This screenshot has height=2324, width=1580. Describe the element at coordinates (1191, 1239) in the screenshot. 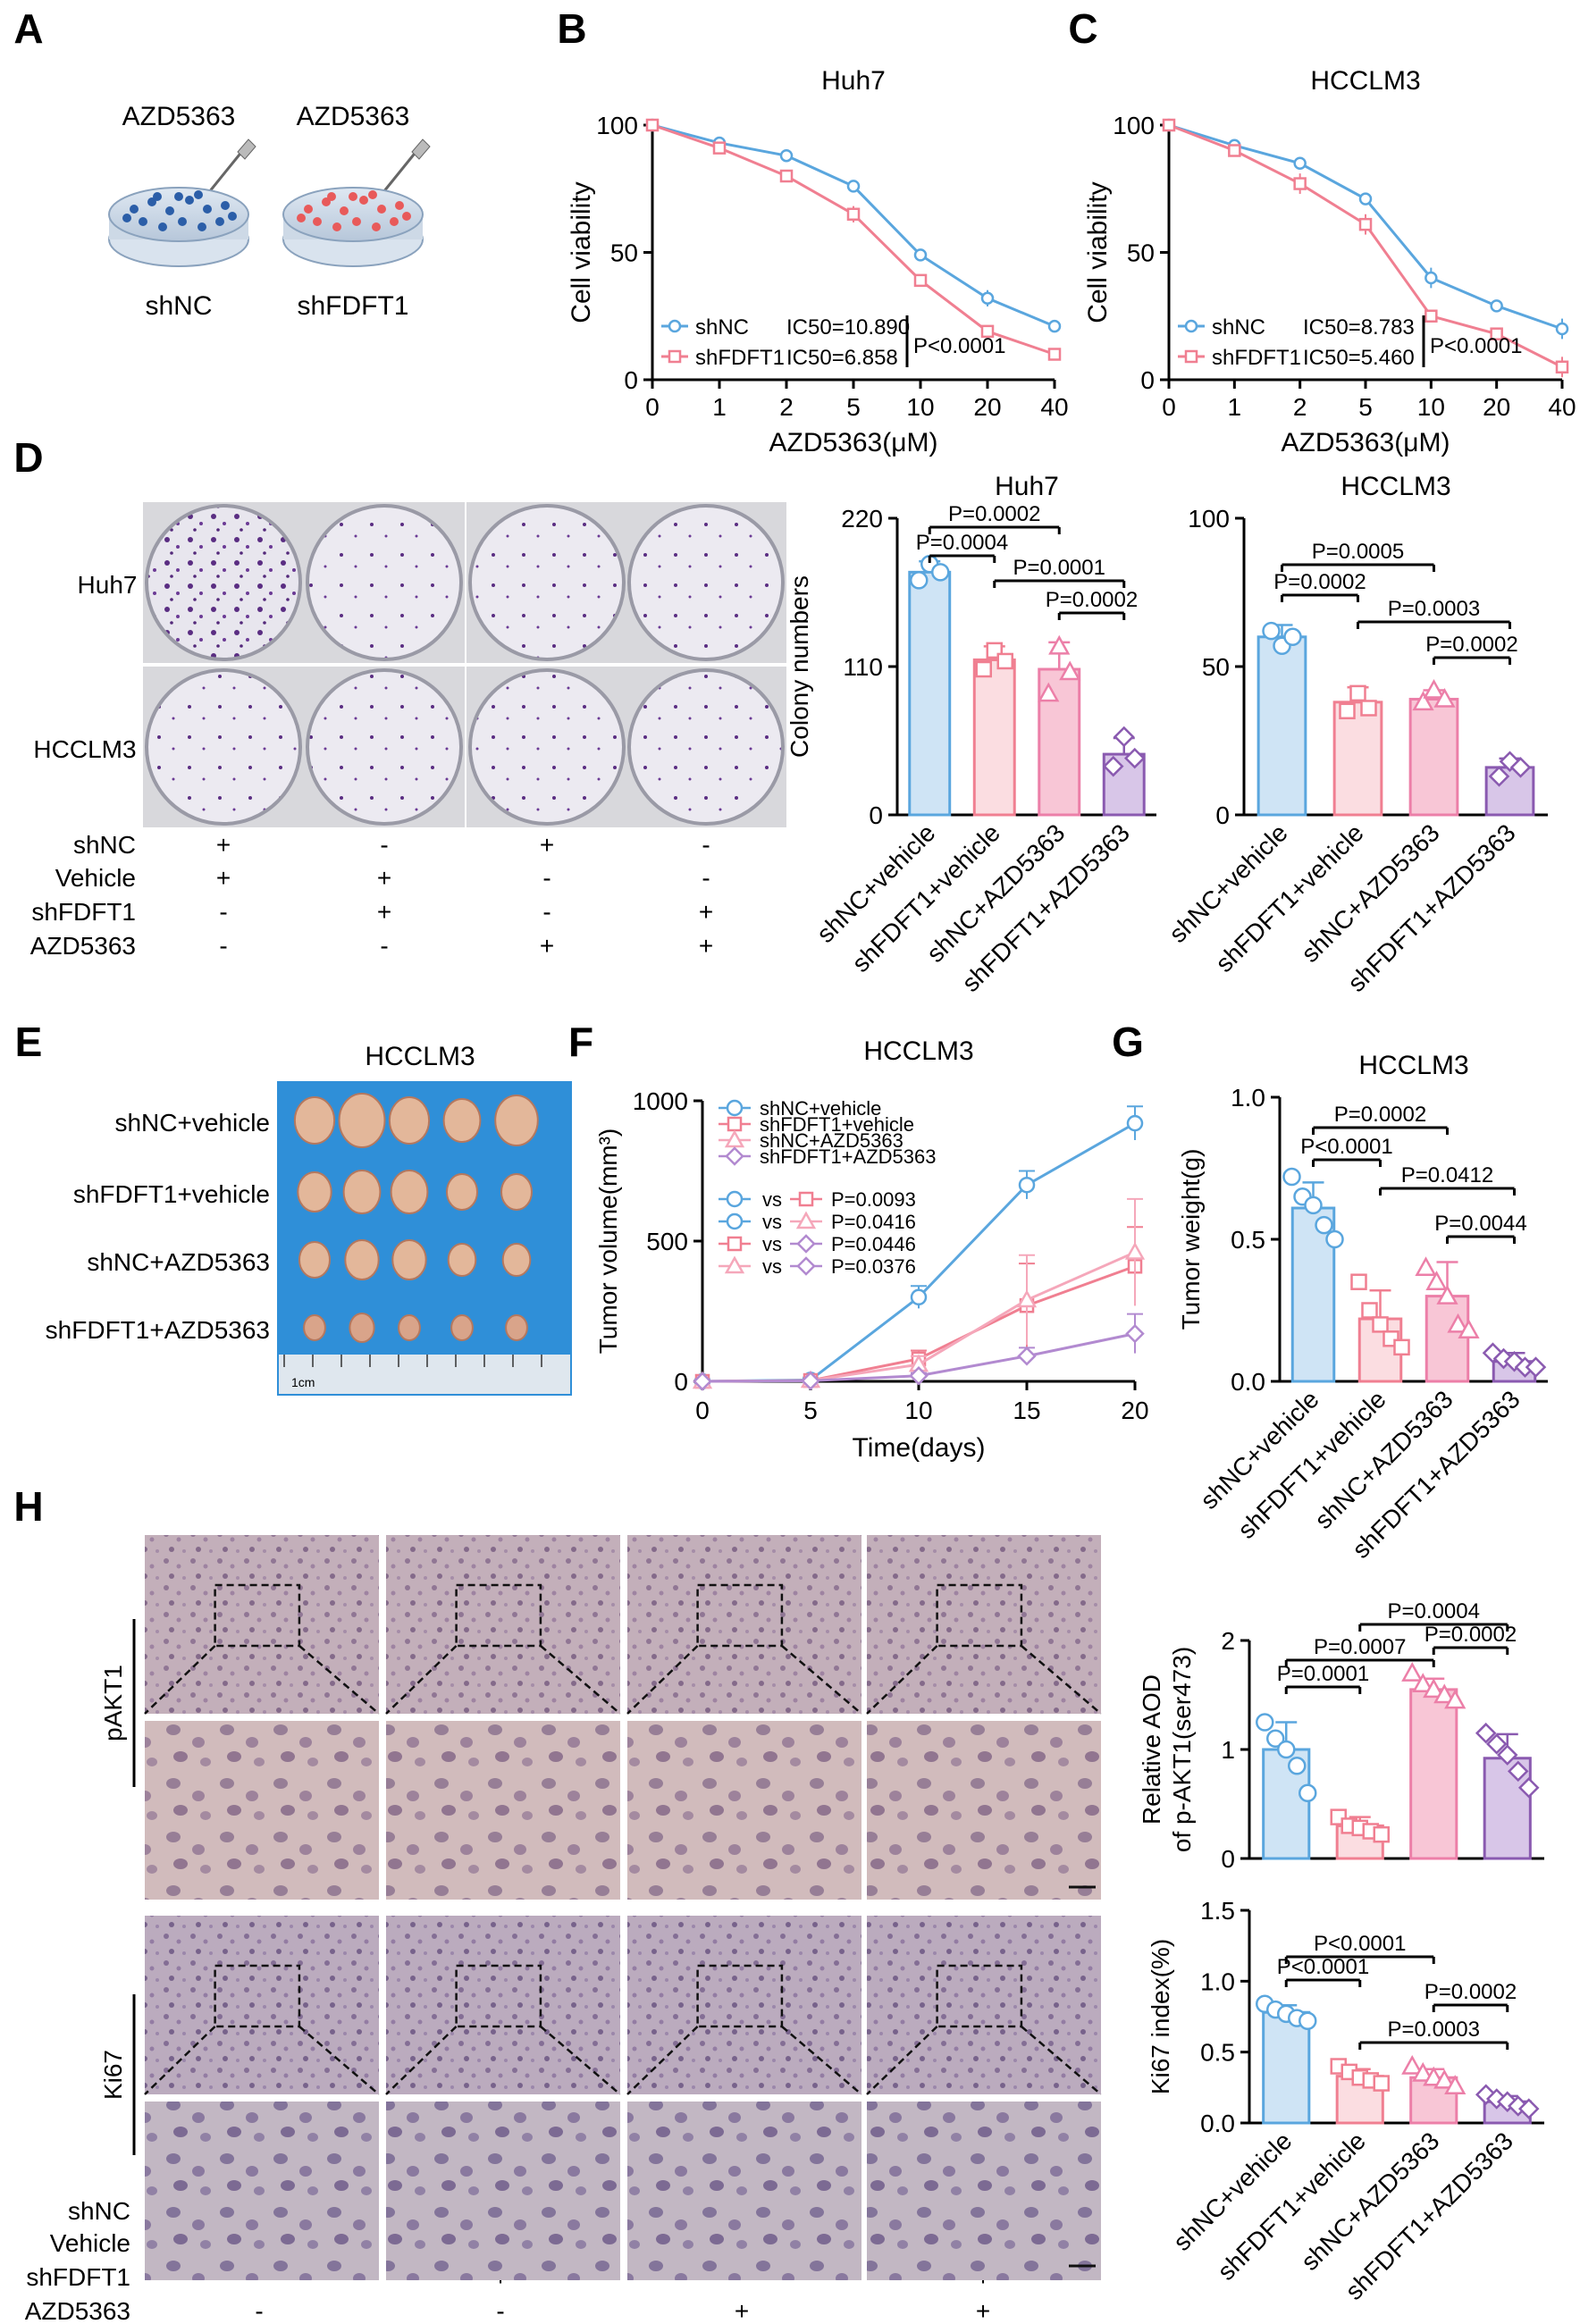

I see `y-axis-label: Tumor weight(g)` at that location.